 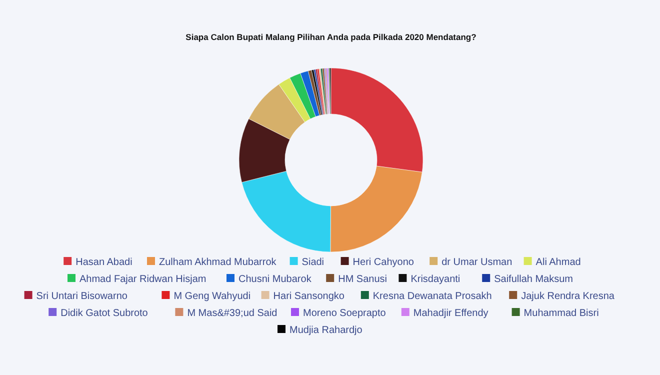 I want to click on legend-label: HM Sanusi, so click(x=363, y=279).